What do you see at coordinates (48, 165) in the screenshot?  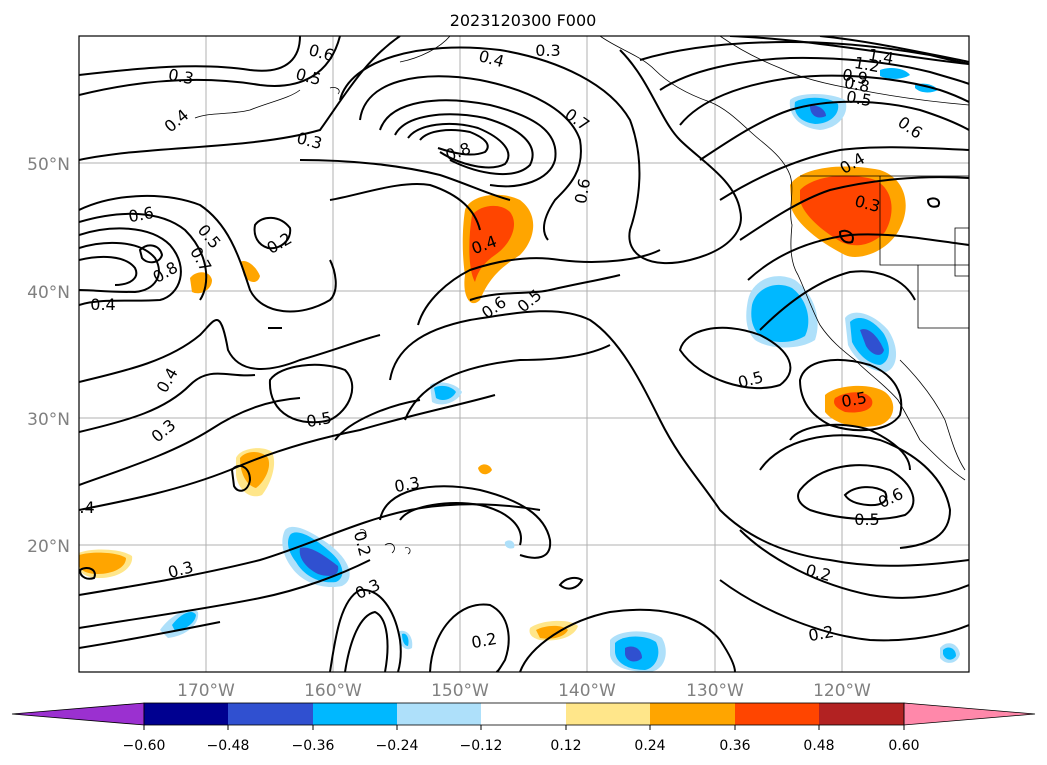 I see `lat-label: 50°N` at bounding box center [48, 165].